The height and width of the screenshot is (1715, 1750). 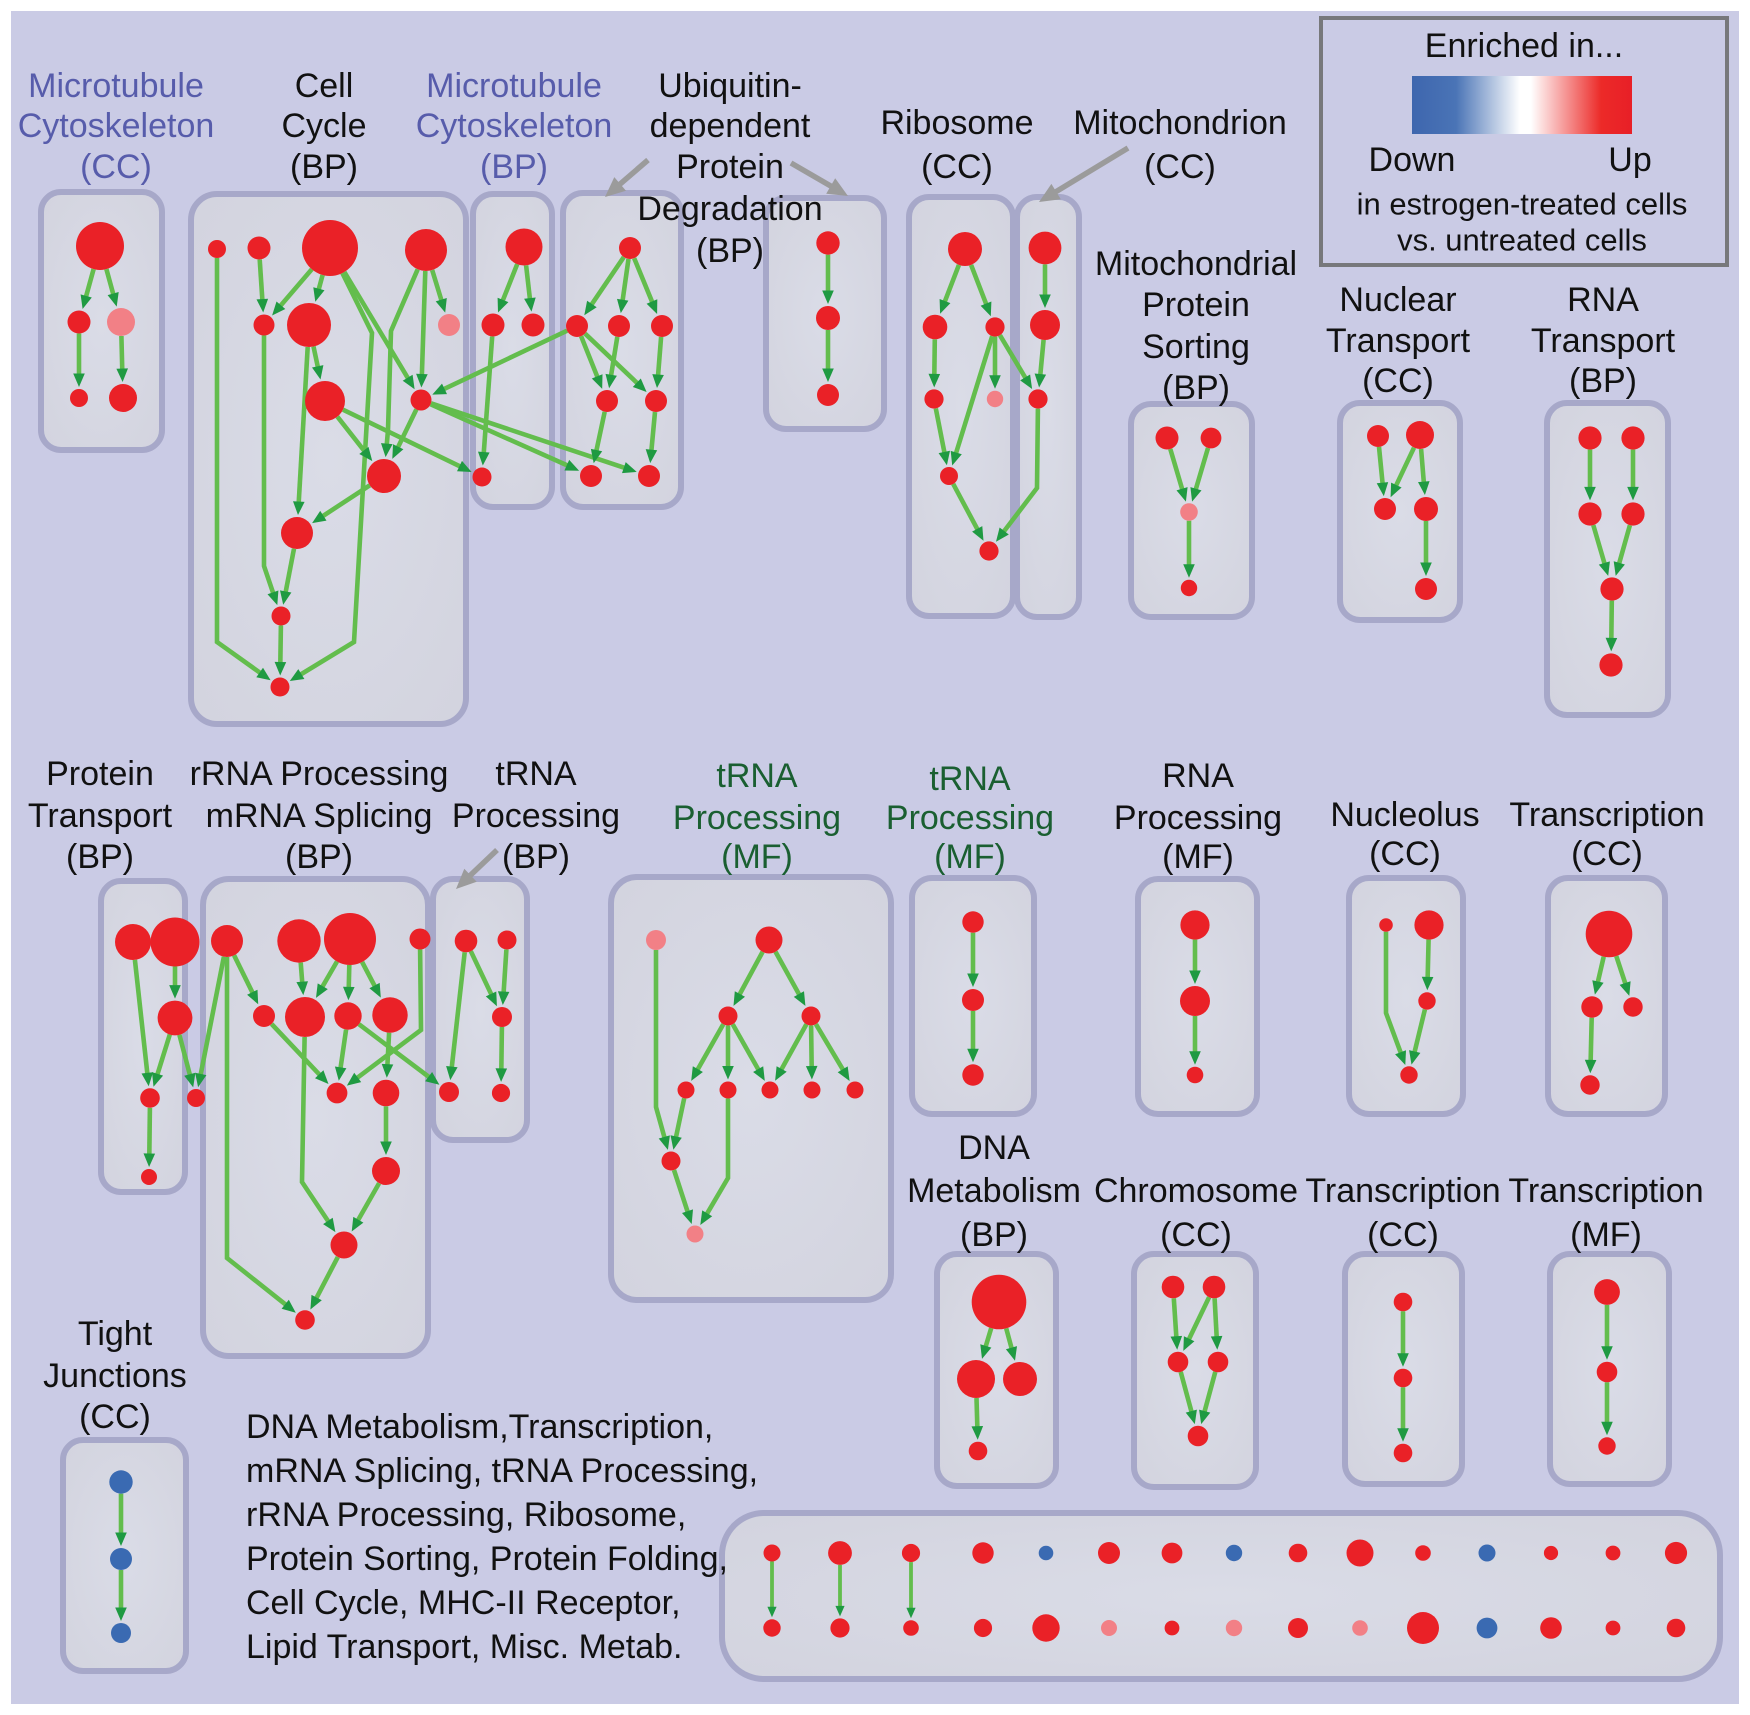 What do you see at coordinates (994, 1148) in the screenshot?
I see `svg-text: DNA` at bounding box center [994, 1148].